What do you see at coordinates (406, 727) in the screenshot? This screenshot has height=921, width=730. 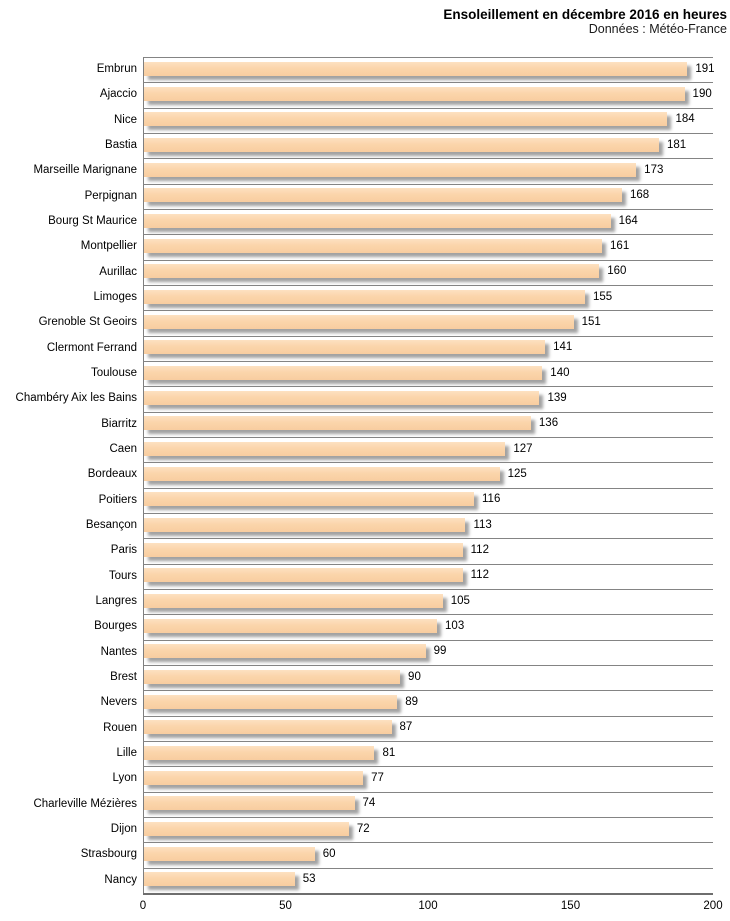 I see `bar-value: 87` at bounding box center [406, 727].